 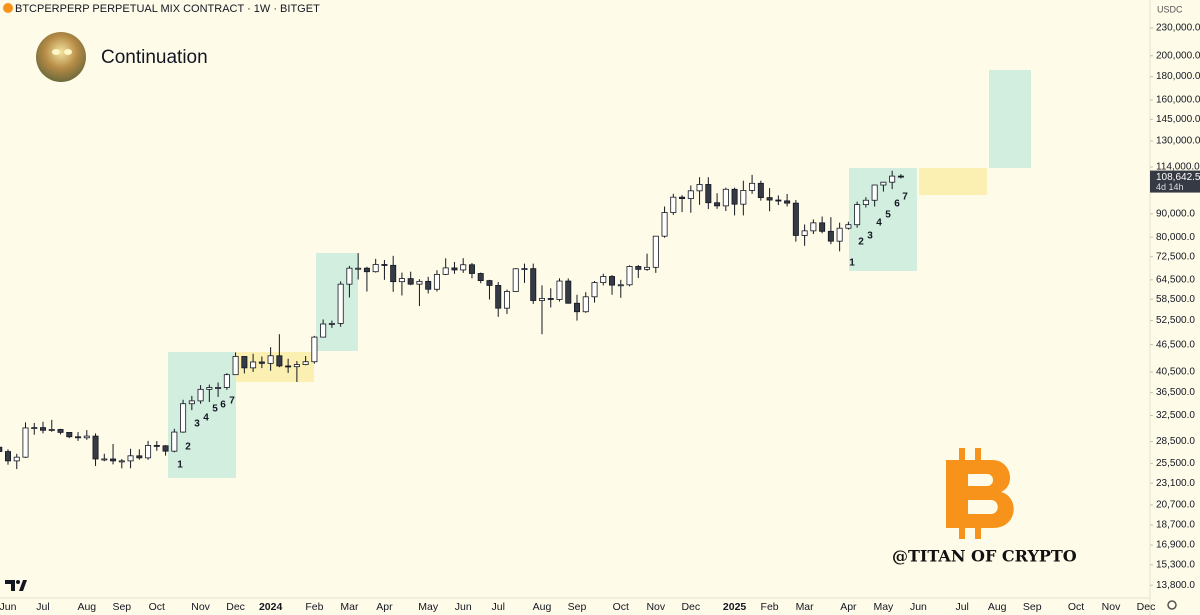 I want to click on y-tick-label: 230,000.0, so click(x=1178, y=28).